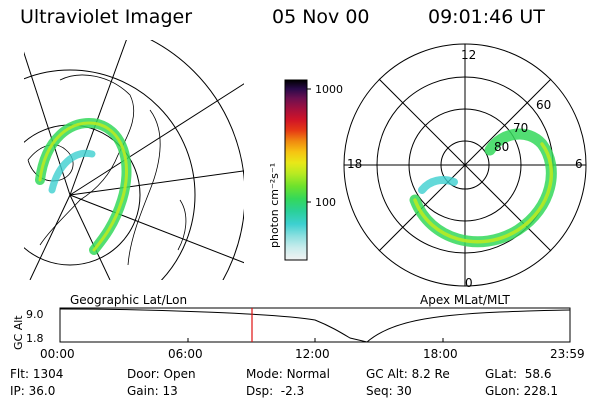  Describe the element at coordinates (37, 374) in the screenshot. I see `status-flt: Flt: 1304` at that location.